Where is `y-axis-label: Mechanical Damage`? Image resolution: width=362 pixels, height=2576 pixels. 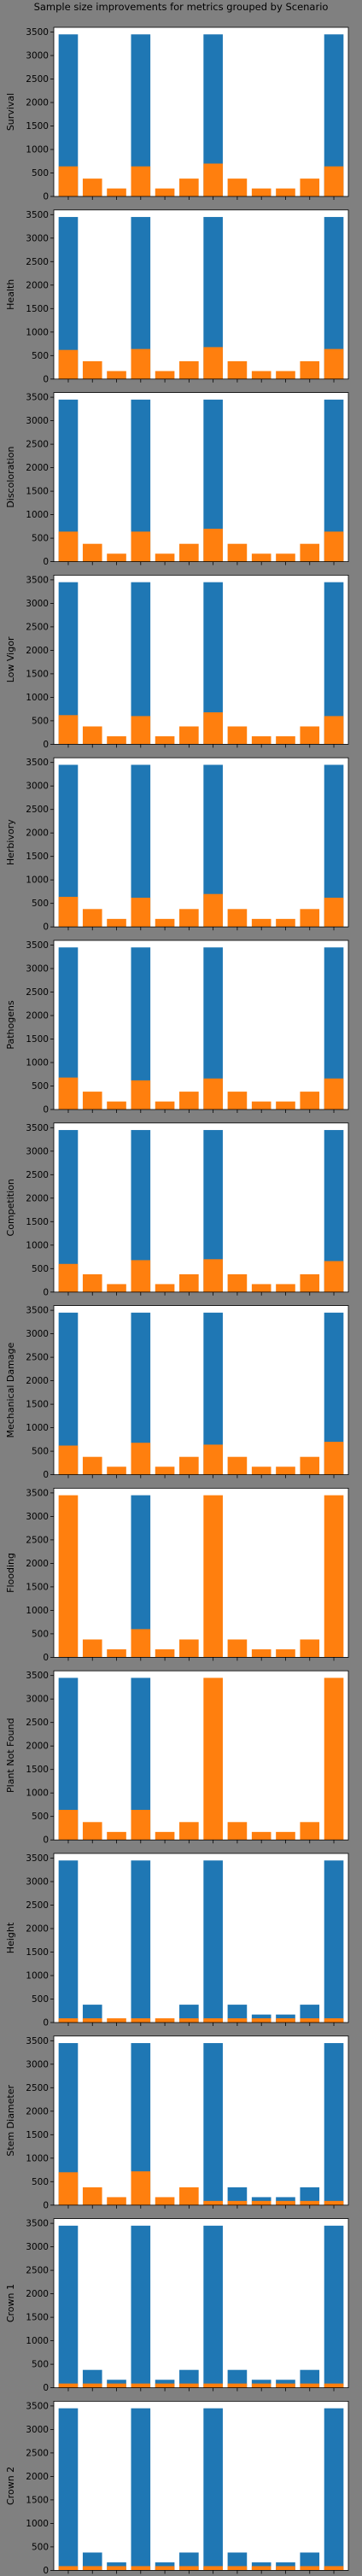 y-axis-label: Mechanical Damage is located at coordinates (10, 1389).